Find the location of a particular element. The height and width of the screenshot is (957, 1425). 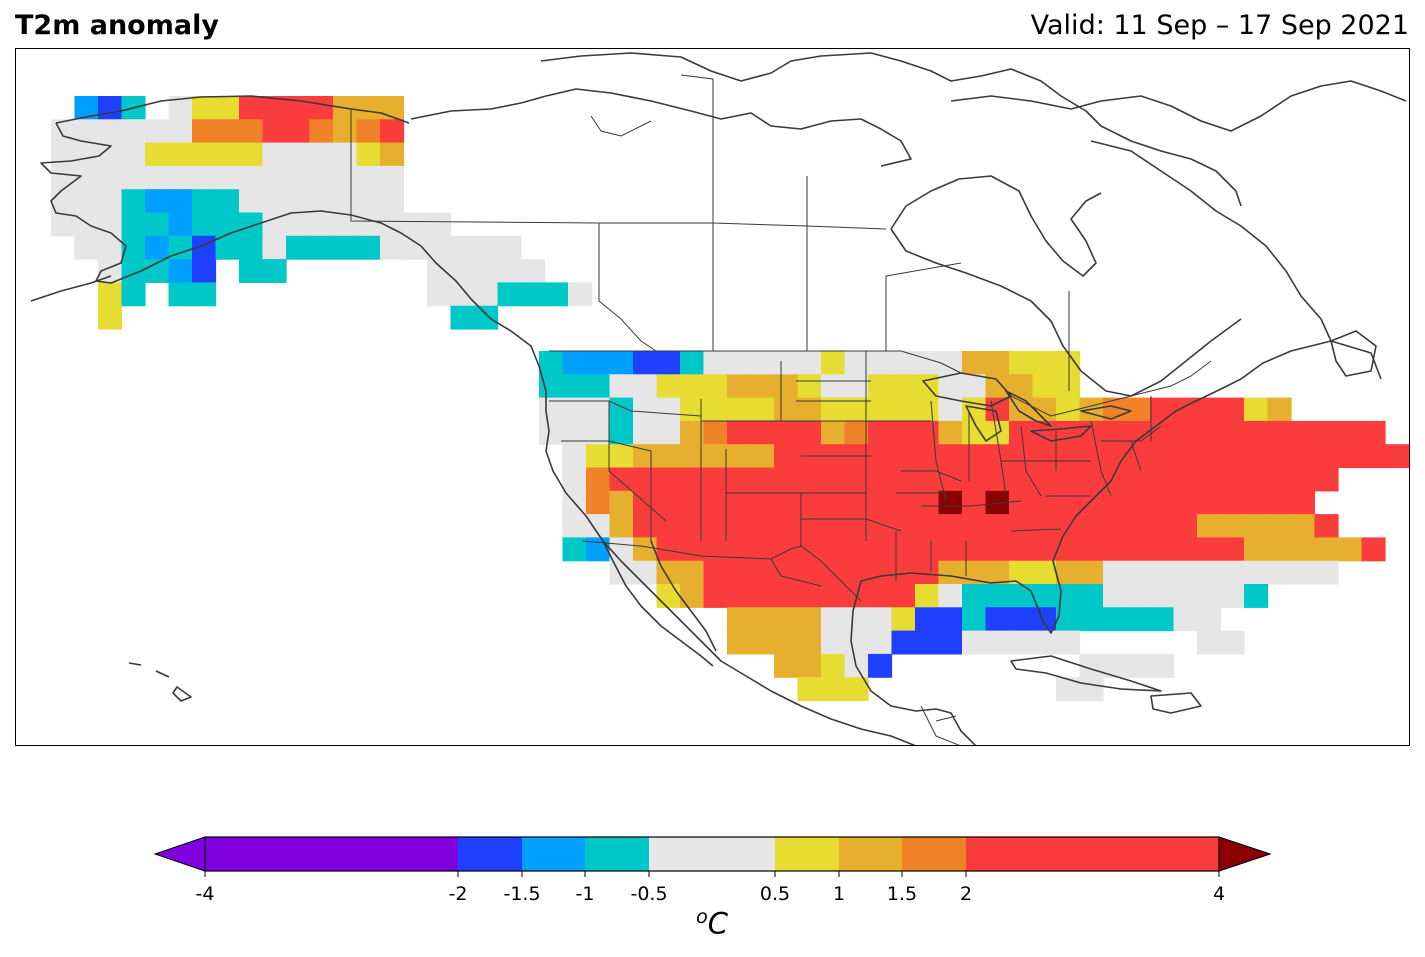

colorbar-tick-label: 1 is located at coordinates (839, 894).